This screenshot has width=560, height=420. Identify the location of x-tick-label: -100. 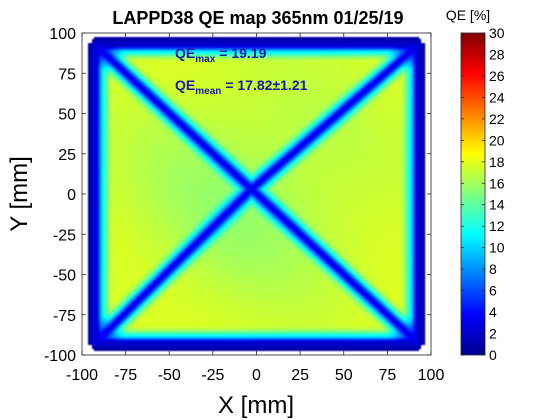
(82, 375).